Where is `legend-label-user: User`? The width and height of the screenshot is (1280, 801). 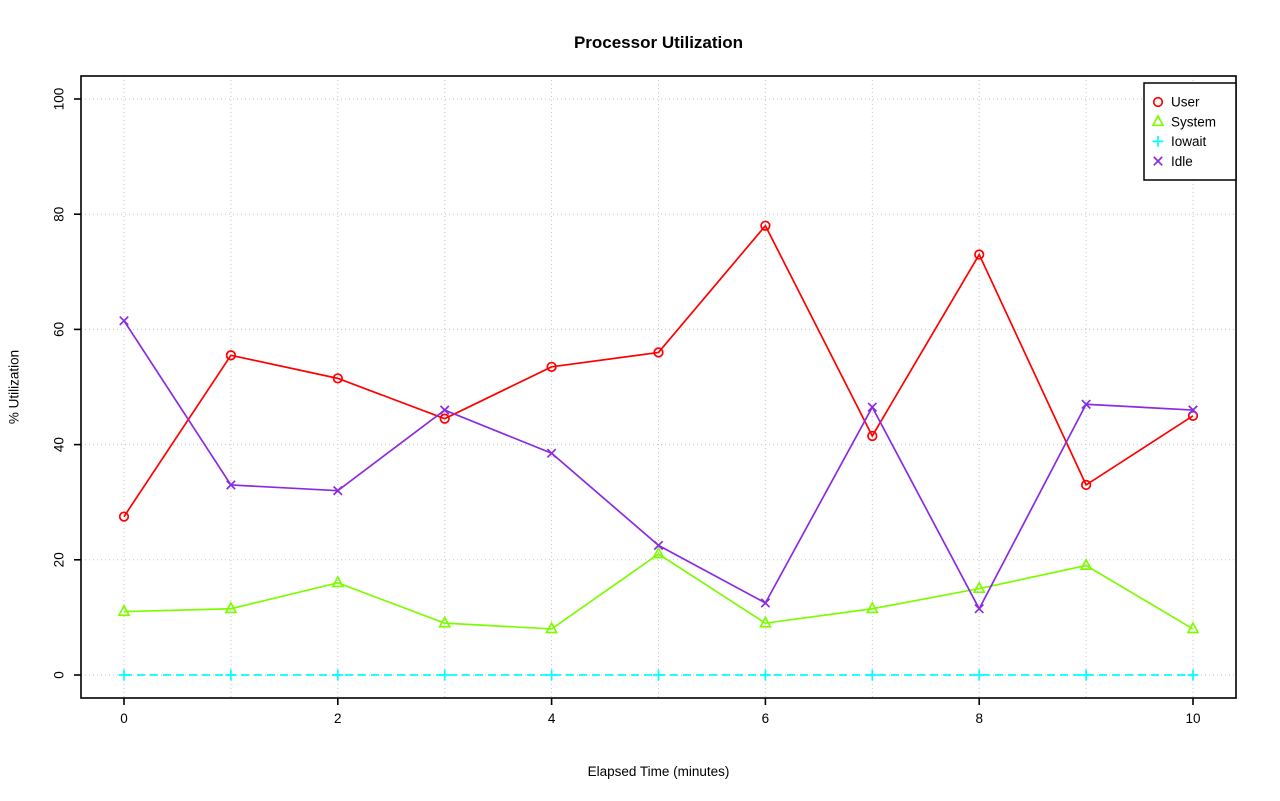 legend-label-user: User is located at coordinates (1185, 102).